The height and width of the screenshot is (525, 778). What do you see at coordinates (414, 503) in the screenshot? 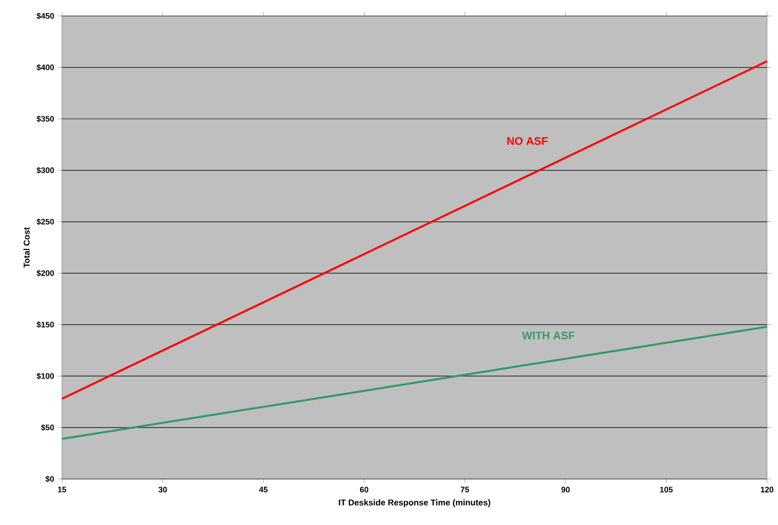
I see `x-axis-title: IT Deskside Response Time (minutes)` at bounding box center [414, 503].